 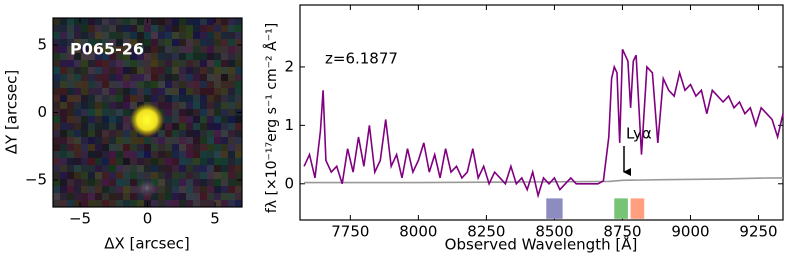 What do you see at coordinates (147, 244) in the screenshot?
I see `x-axis-label: ΔX [arcsec]` at bounding box center [147, 244].